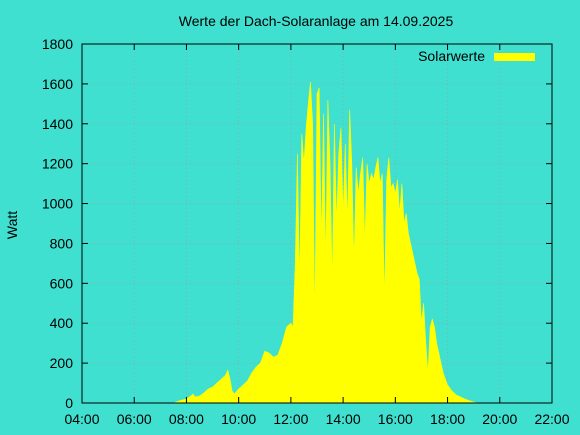 The width and height of the screenshot is (580, 435). What do you see at coordinates (57, 204) in the screenshot?
I see `y-tick-label: 1000` at bounding box center [57, 204].